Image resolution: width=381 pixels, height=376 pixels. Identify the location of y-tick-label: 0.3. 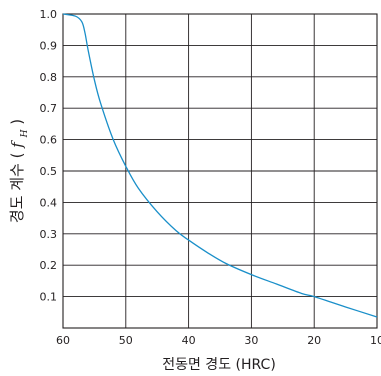
(49, 234).